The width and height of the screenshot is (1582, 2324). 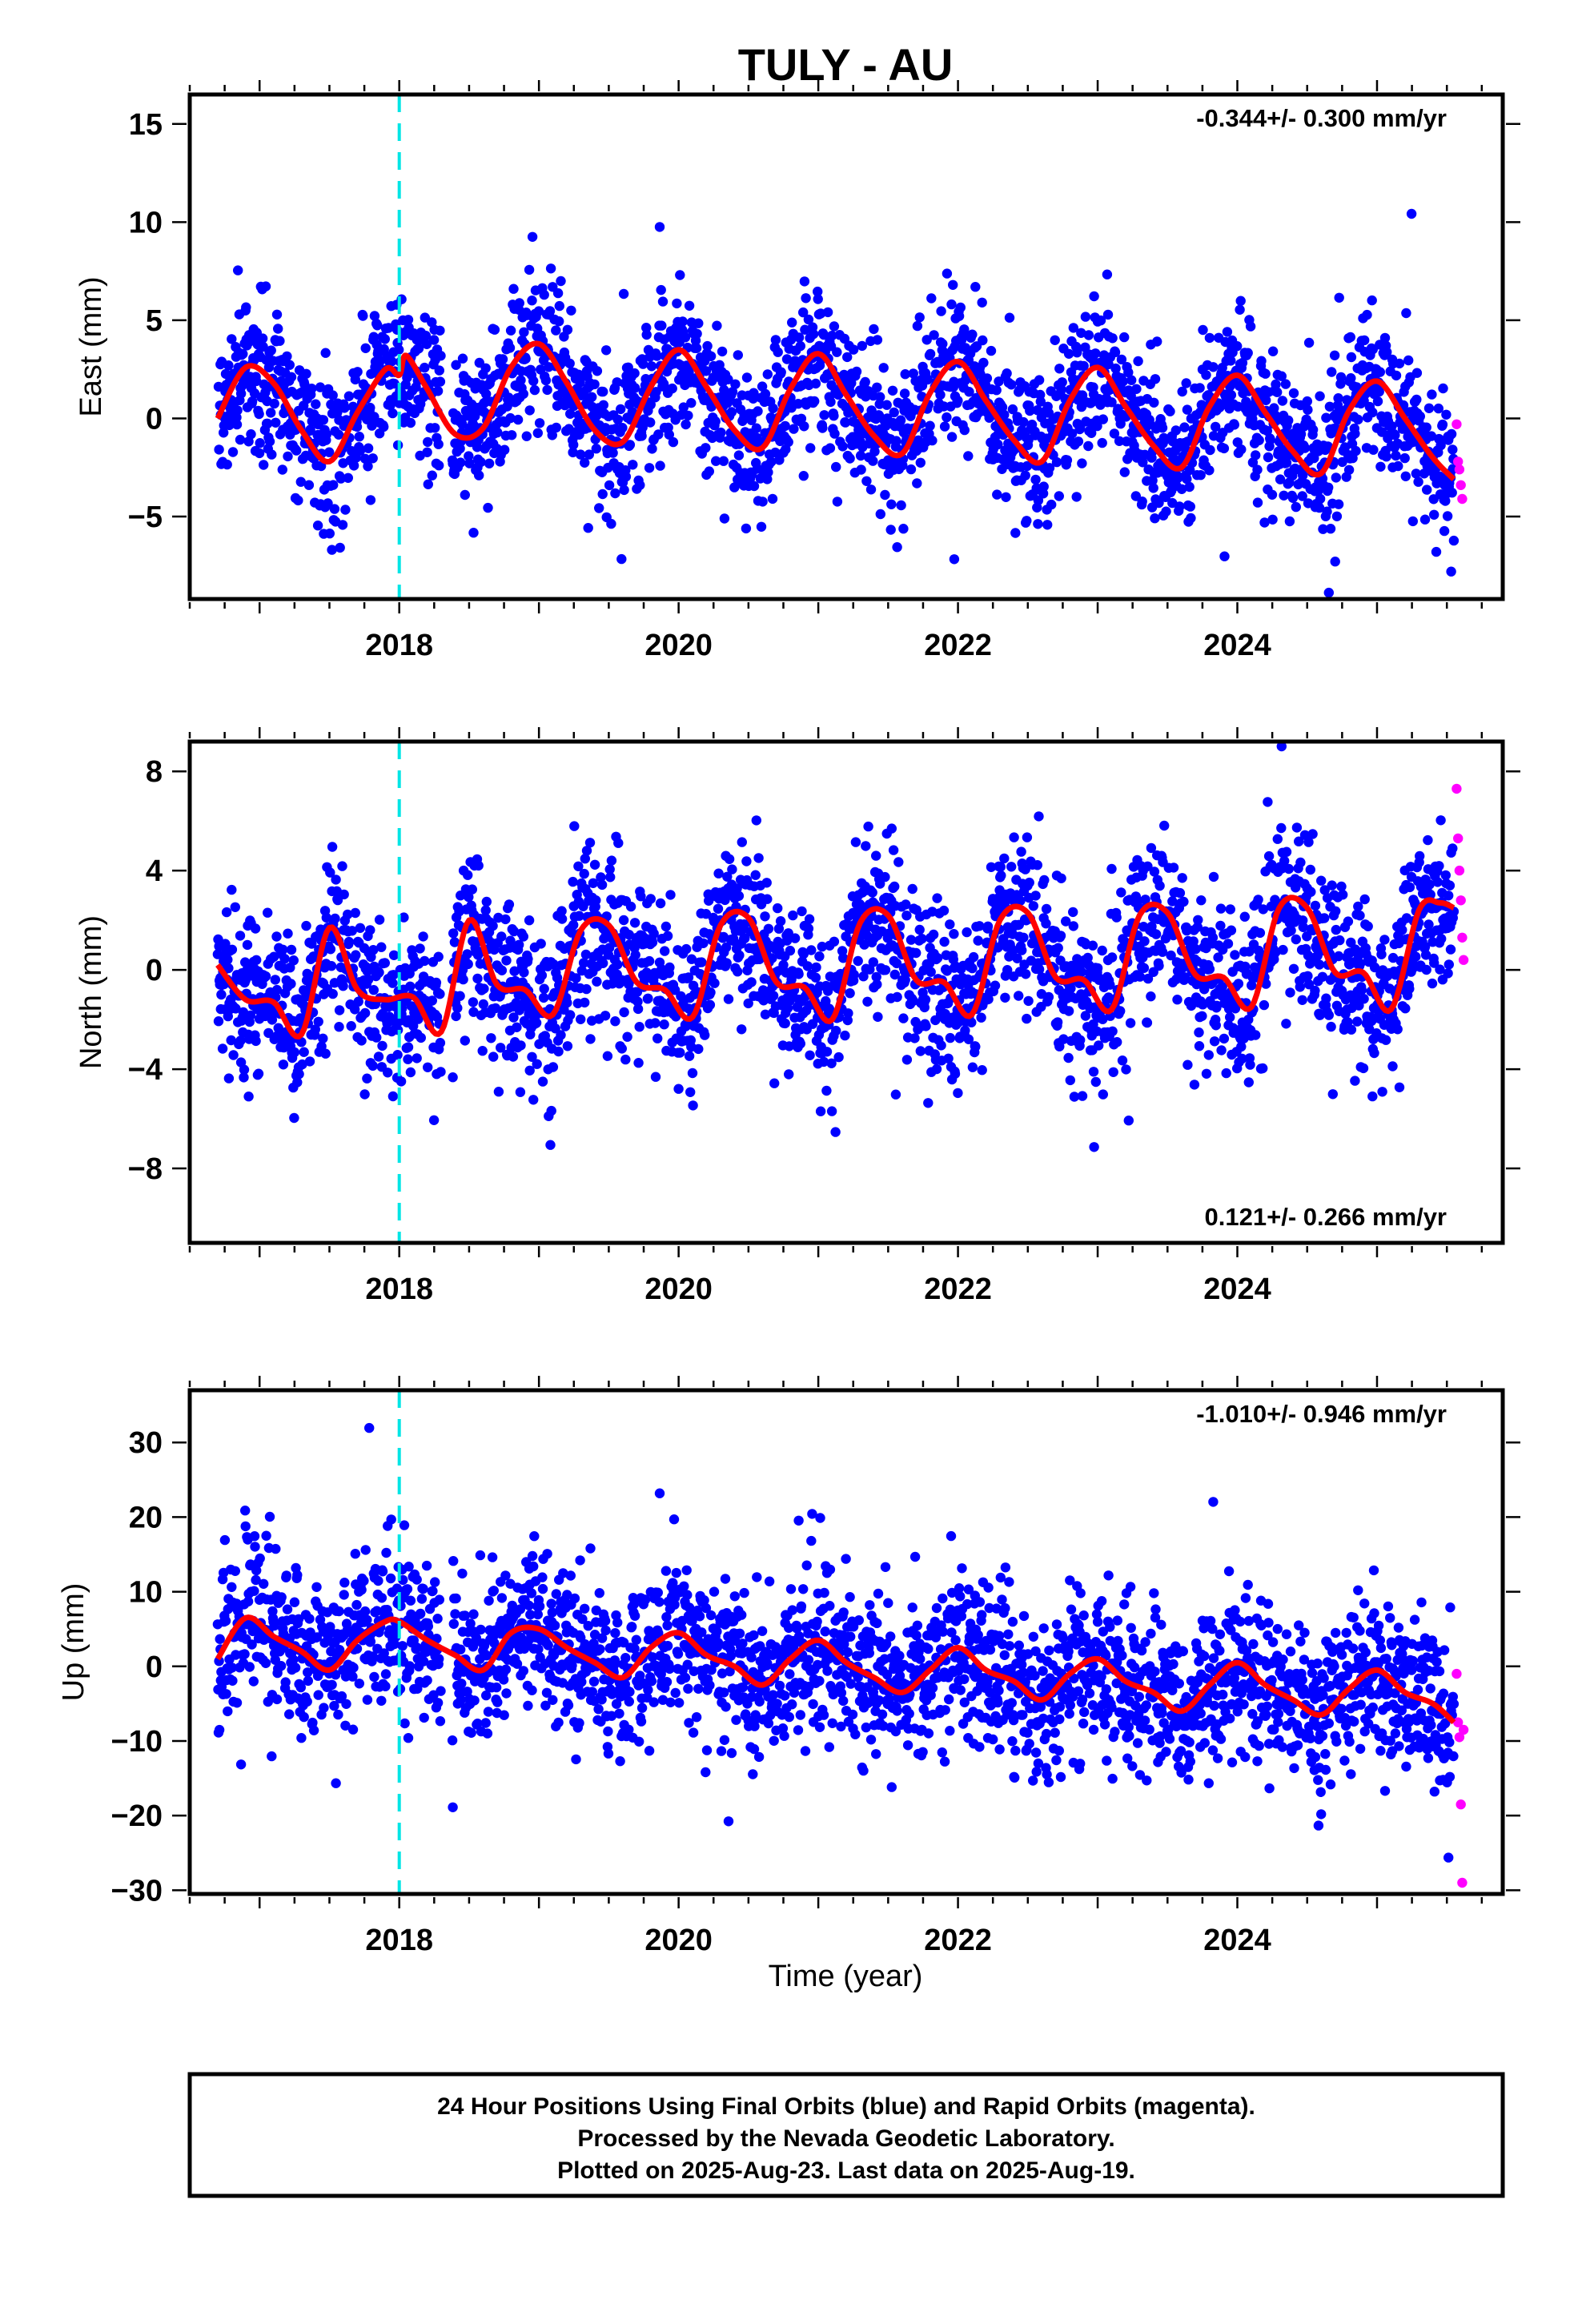 What do you see at coordinates (1457, 424) in the screenshot?
I see `rapid-orbit-point` at bounding box center [1457, 424].